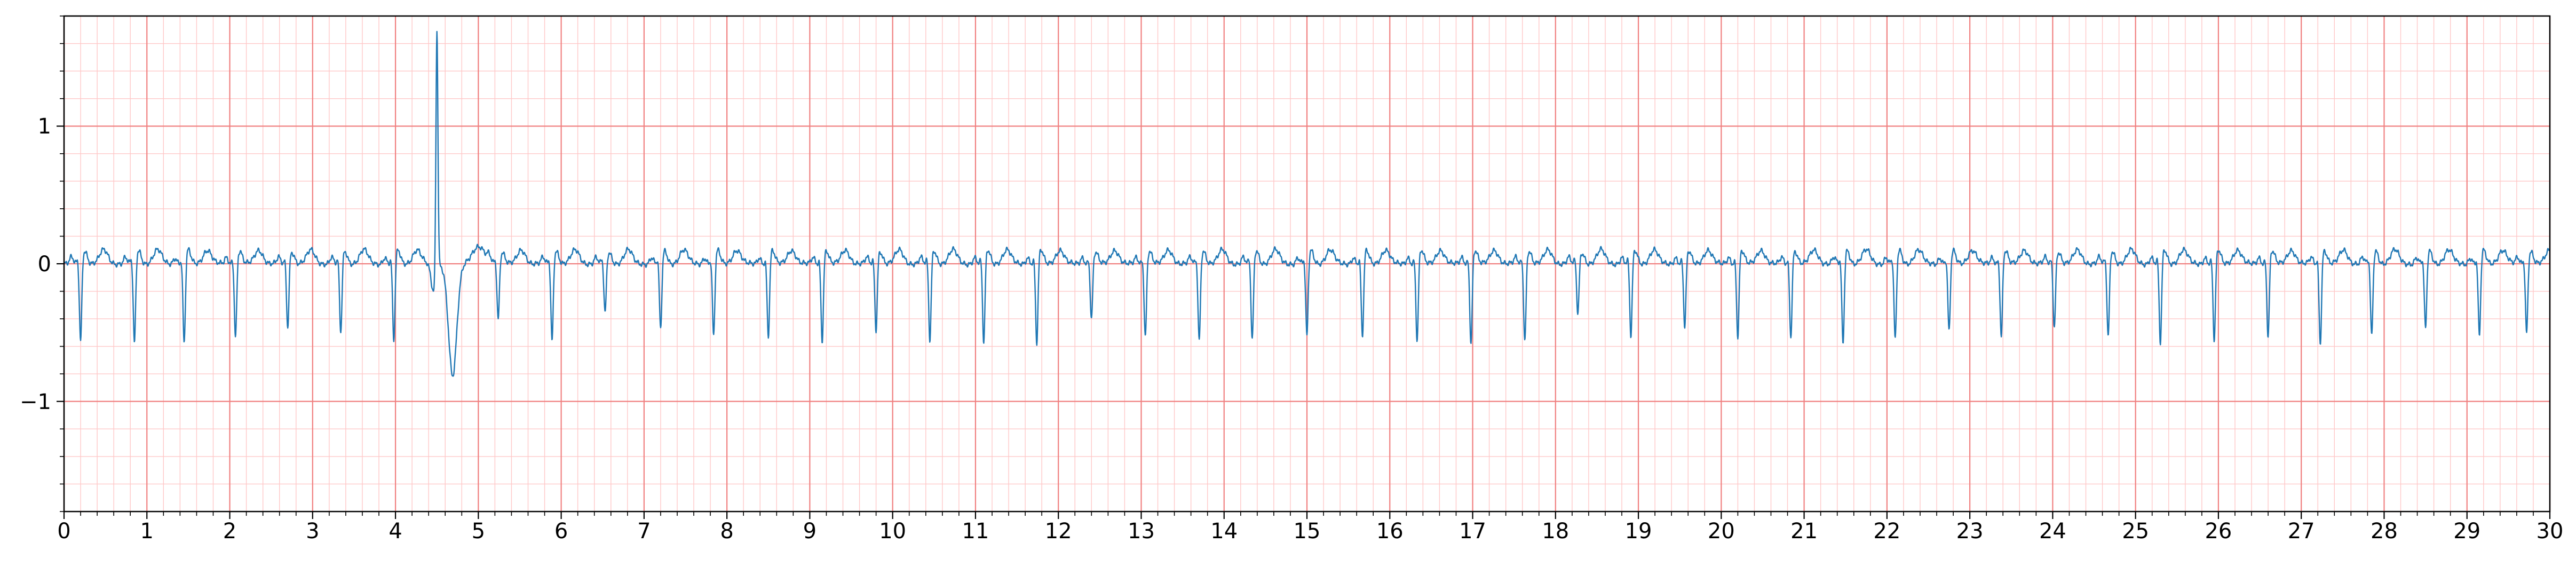 This screenshot has height=566, width=2576. Describe the element at coordinates (44, 126) in the screenshot. I see `y-tick-label: 1` at that location.